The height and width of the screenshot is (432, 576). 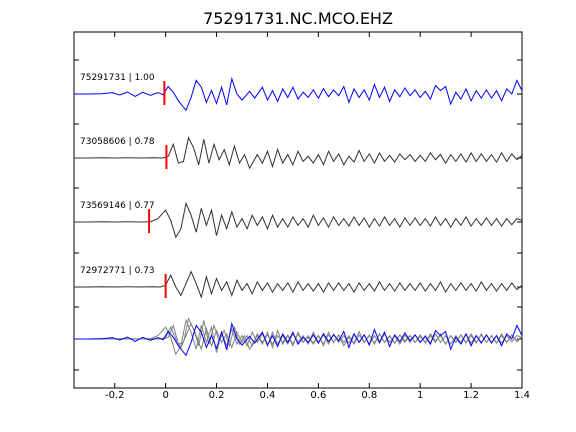 What do you see at coordinates (522, 395) in the screenshot?
I see `x-tick-label: 1.4` at bounding box center [522, 395].